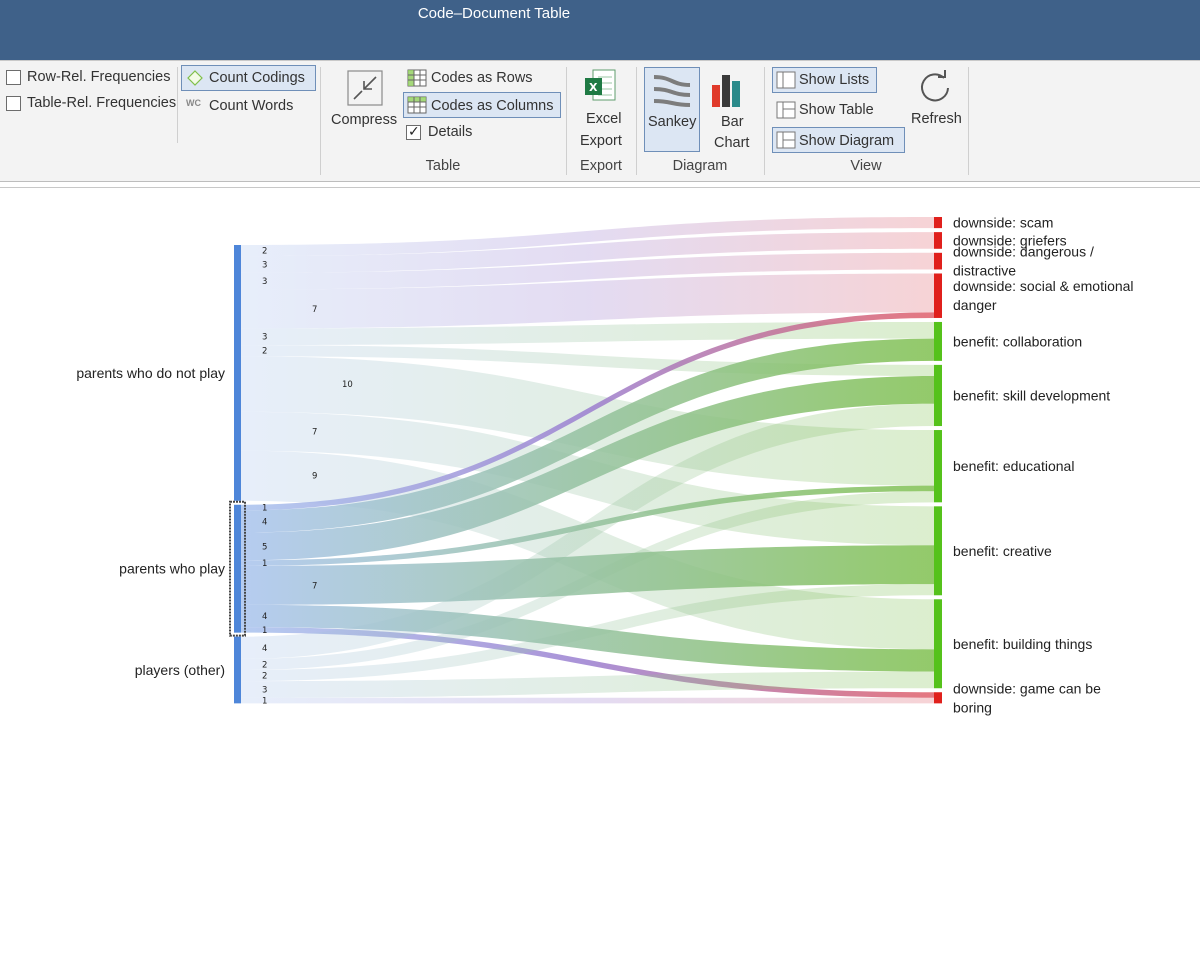  I want to click on table-rel-frequencies-checkbox, so click(13, 103).